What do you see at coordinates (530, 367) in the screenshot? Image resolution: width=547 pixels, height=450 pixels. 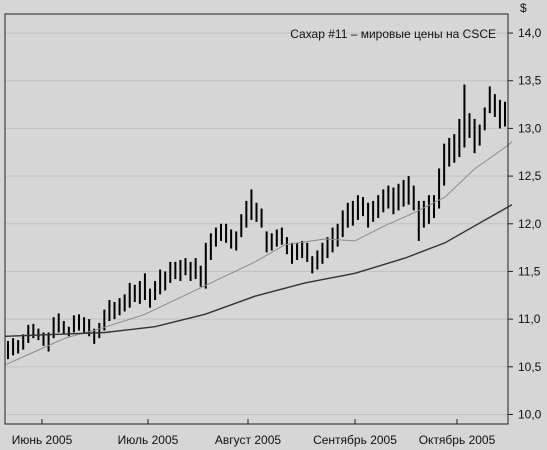 I see `y-tick-label: 10,5` at bounding box center [530, 367].